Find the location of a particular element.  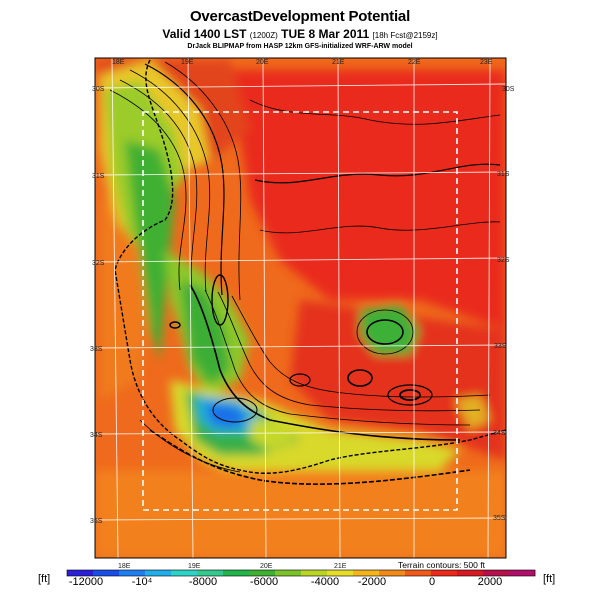

lon-label-top-21e: 21E is located at coordinates (338, 62).